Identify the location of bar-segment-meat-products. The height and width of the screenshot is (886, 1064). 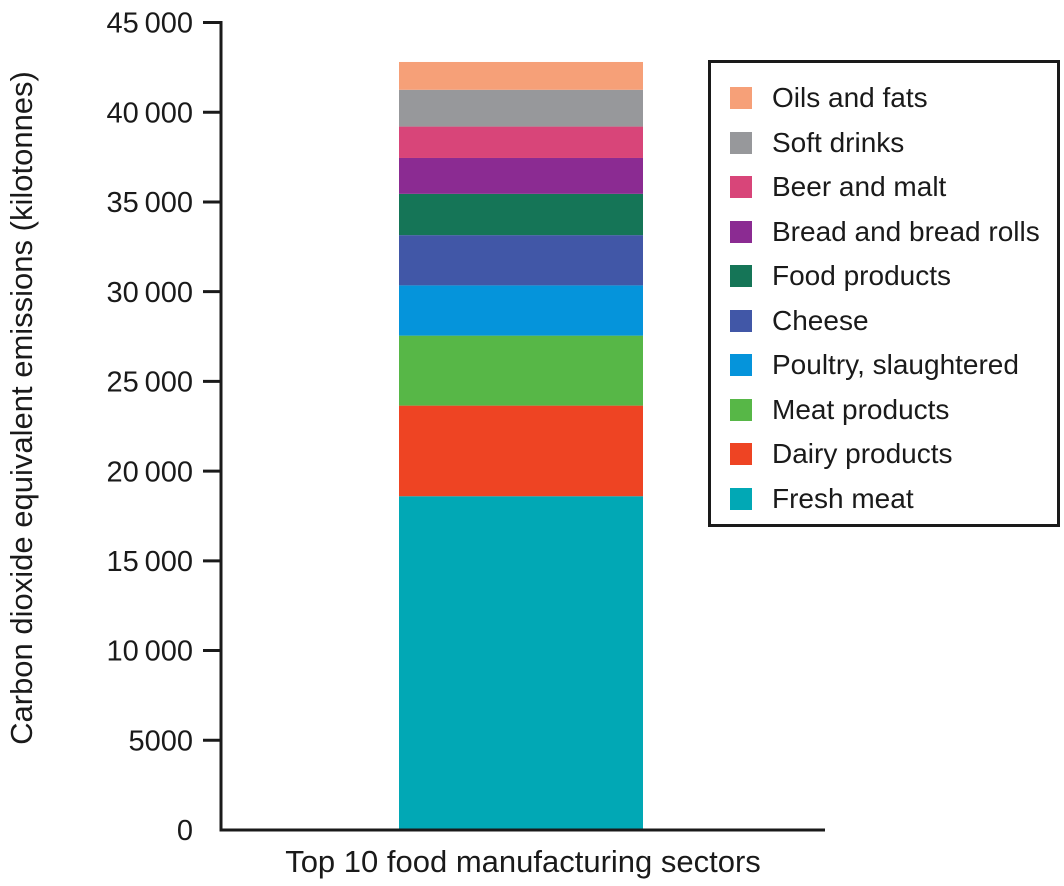
(521, 370).